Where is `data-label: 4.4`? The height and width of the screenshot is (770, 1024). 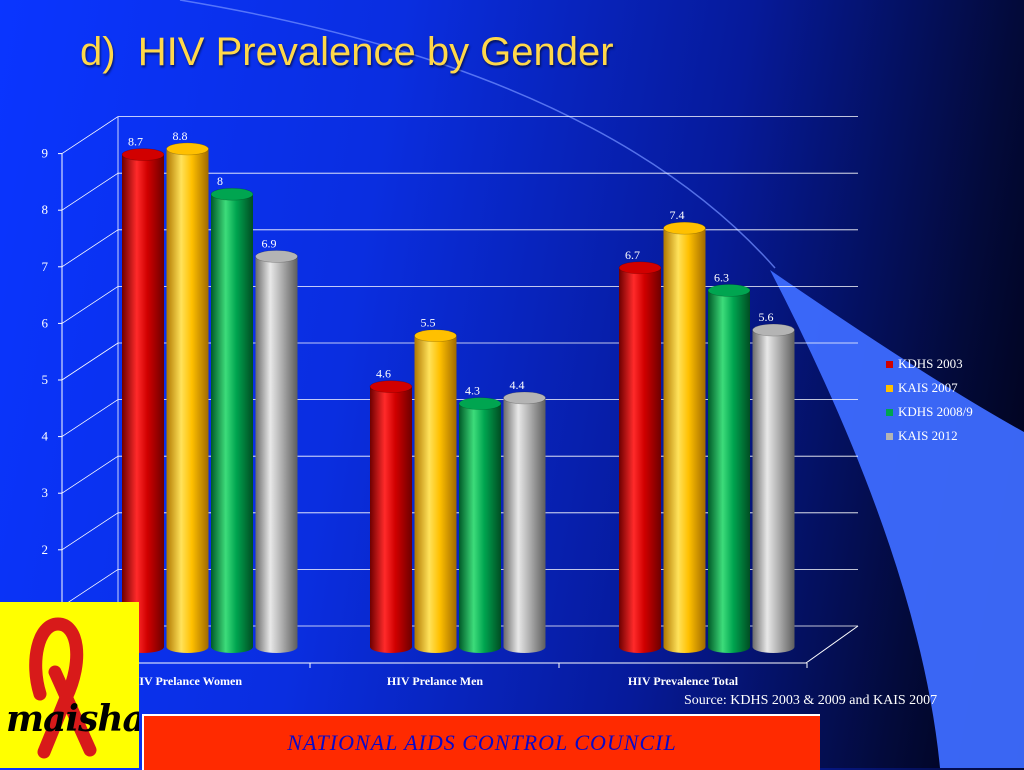
data-label: 4.4 is located at coordinates (517, 385).